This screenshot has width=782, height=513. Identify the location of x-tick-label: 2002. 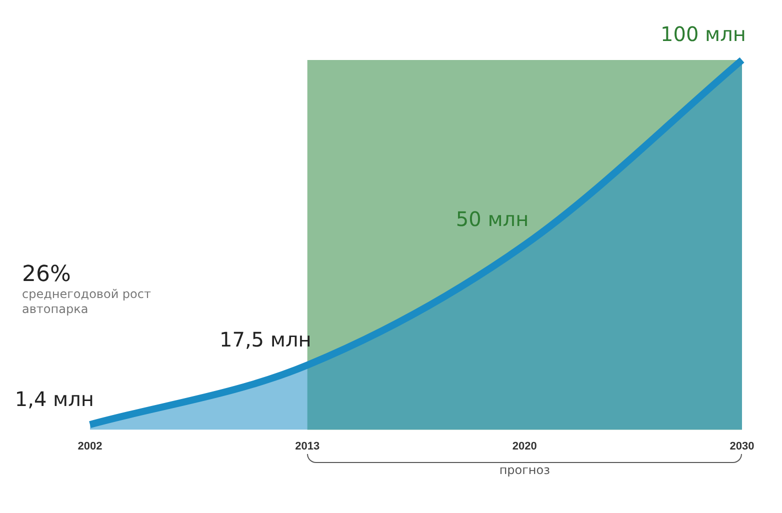
(90, 446).